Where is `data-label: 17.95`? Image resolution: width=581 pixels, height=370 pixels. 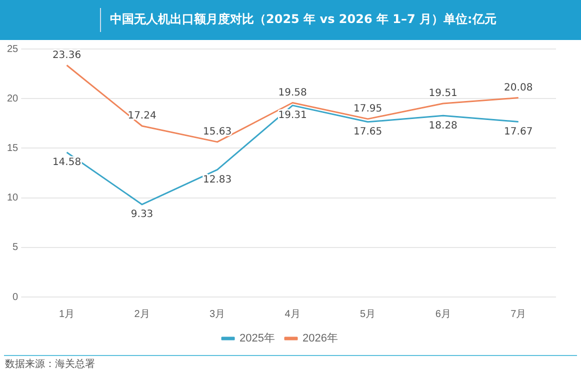
data-label: 17.95 is located at coordinates (368, 109).